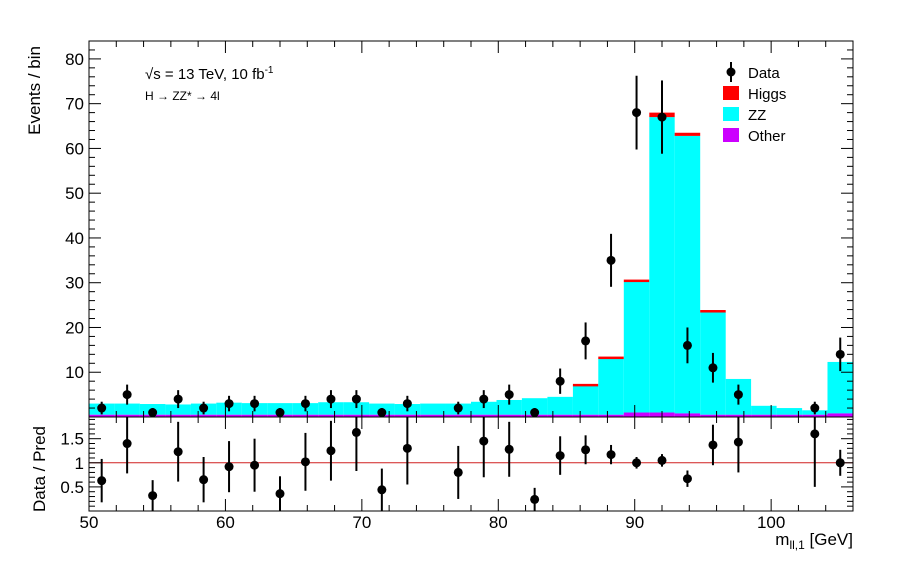 The width and height of the screenshot is (898, 575). Describe the element at coordinates (767, 94) in the screenshot. I see `legend-label: Higgs` at that location.